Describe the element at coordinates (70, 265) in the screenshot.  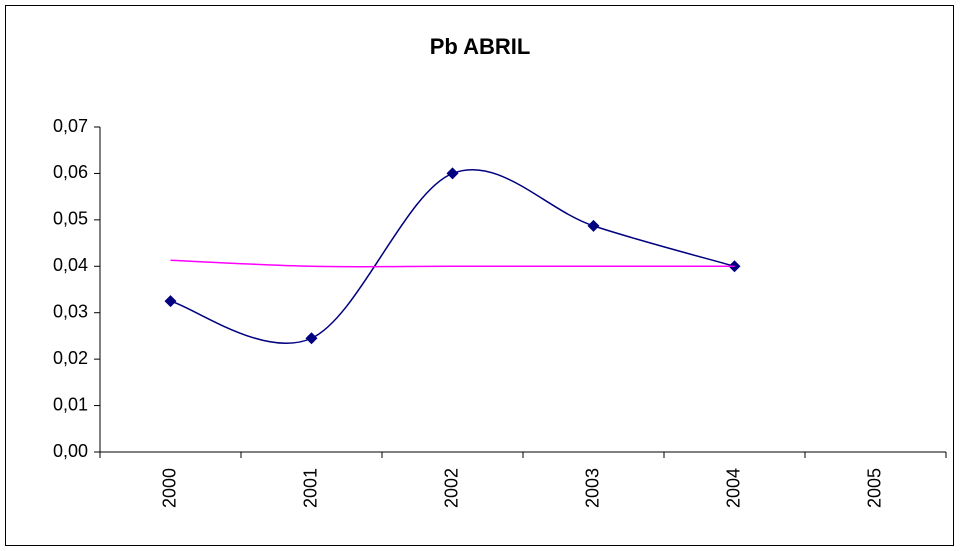
I see `y-tick-label: 0,04` at that location.